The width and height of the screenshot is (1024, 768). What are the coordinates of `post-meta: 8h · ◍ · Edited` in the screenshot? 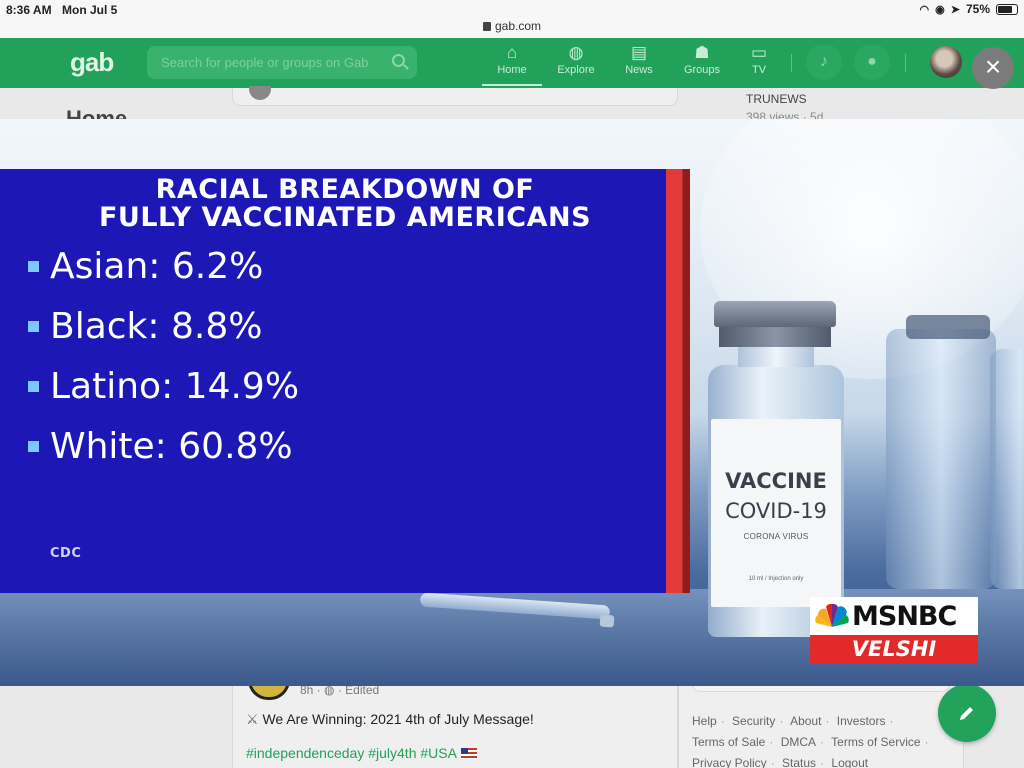 It's located at (339, 690).